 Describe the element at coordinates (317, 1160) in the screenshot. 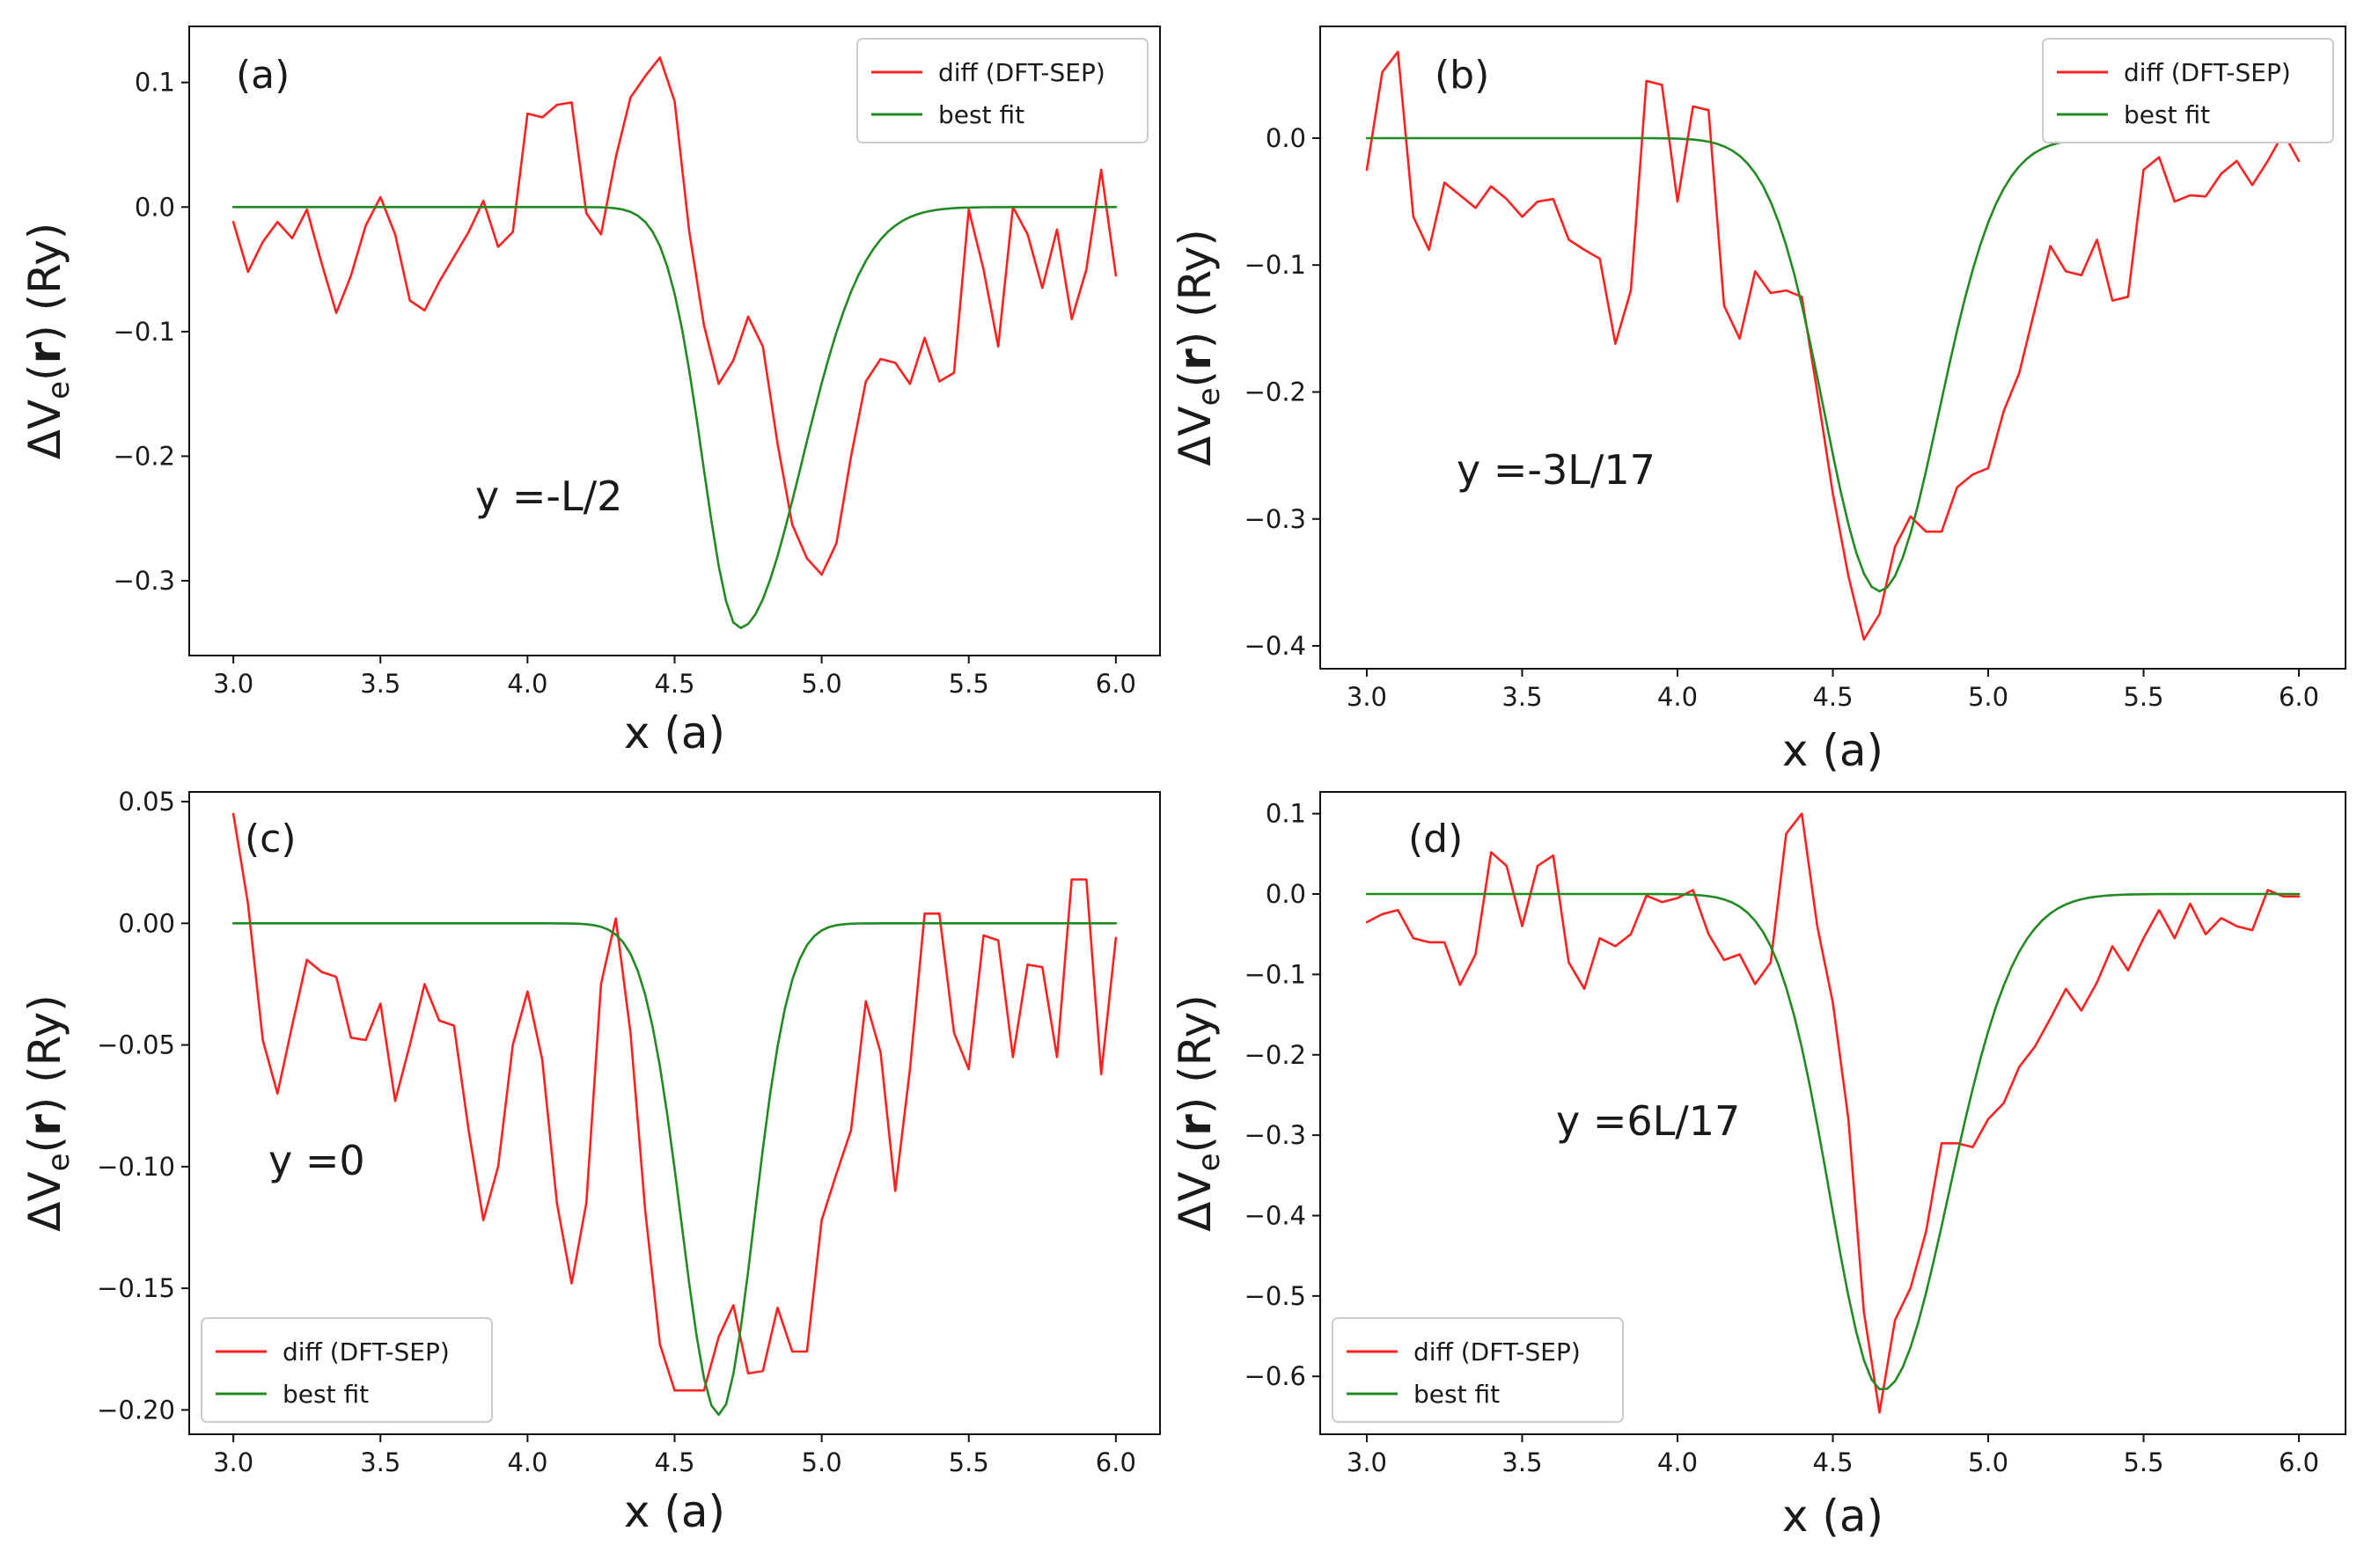

I see `position-annotation: y =0` at that location.